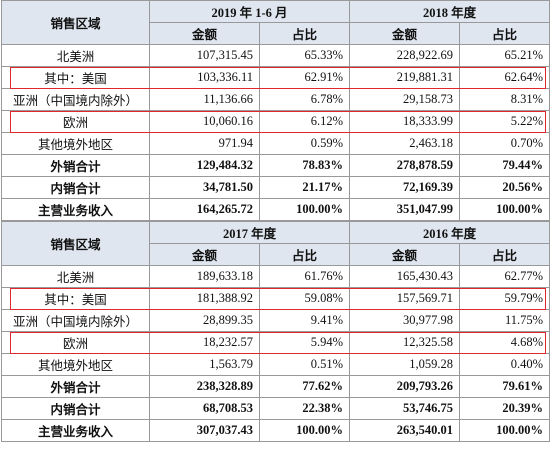 The width and height of the screenshot is (550, 461). What do you see at coordinates (275, 276) in the screenshot?
I see `data-row: 北美洲 189,633.18 61.76% 165,430.43 62.77%` at bounding box center [275, 276].